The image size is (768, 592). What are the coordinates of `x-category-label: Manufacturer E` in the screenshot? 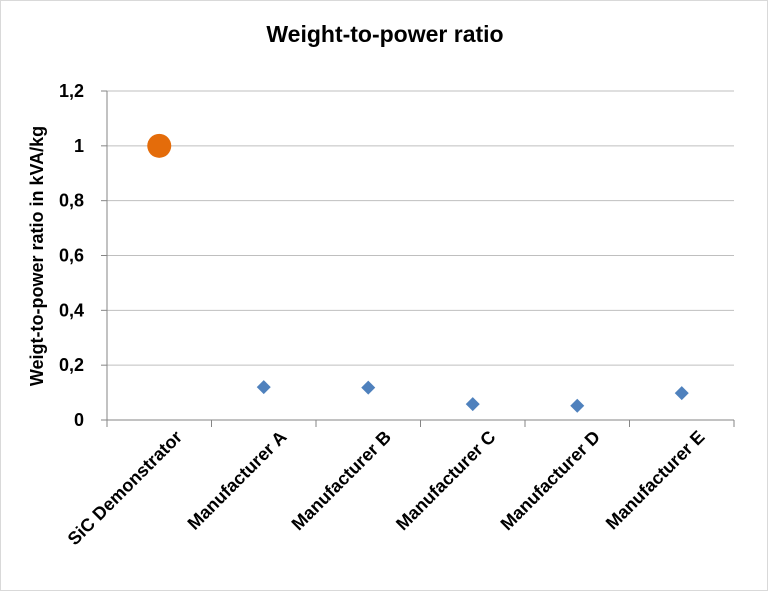 It's located at (655, 480).